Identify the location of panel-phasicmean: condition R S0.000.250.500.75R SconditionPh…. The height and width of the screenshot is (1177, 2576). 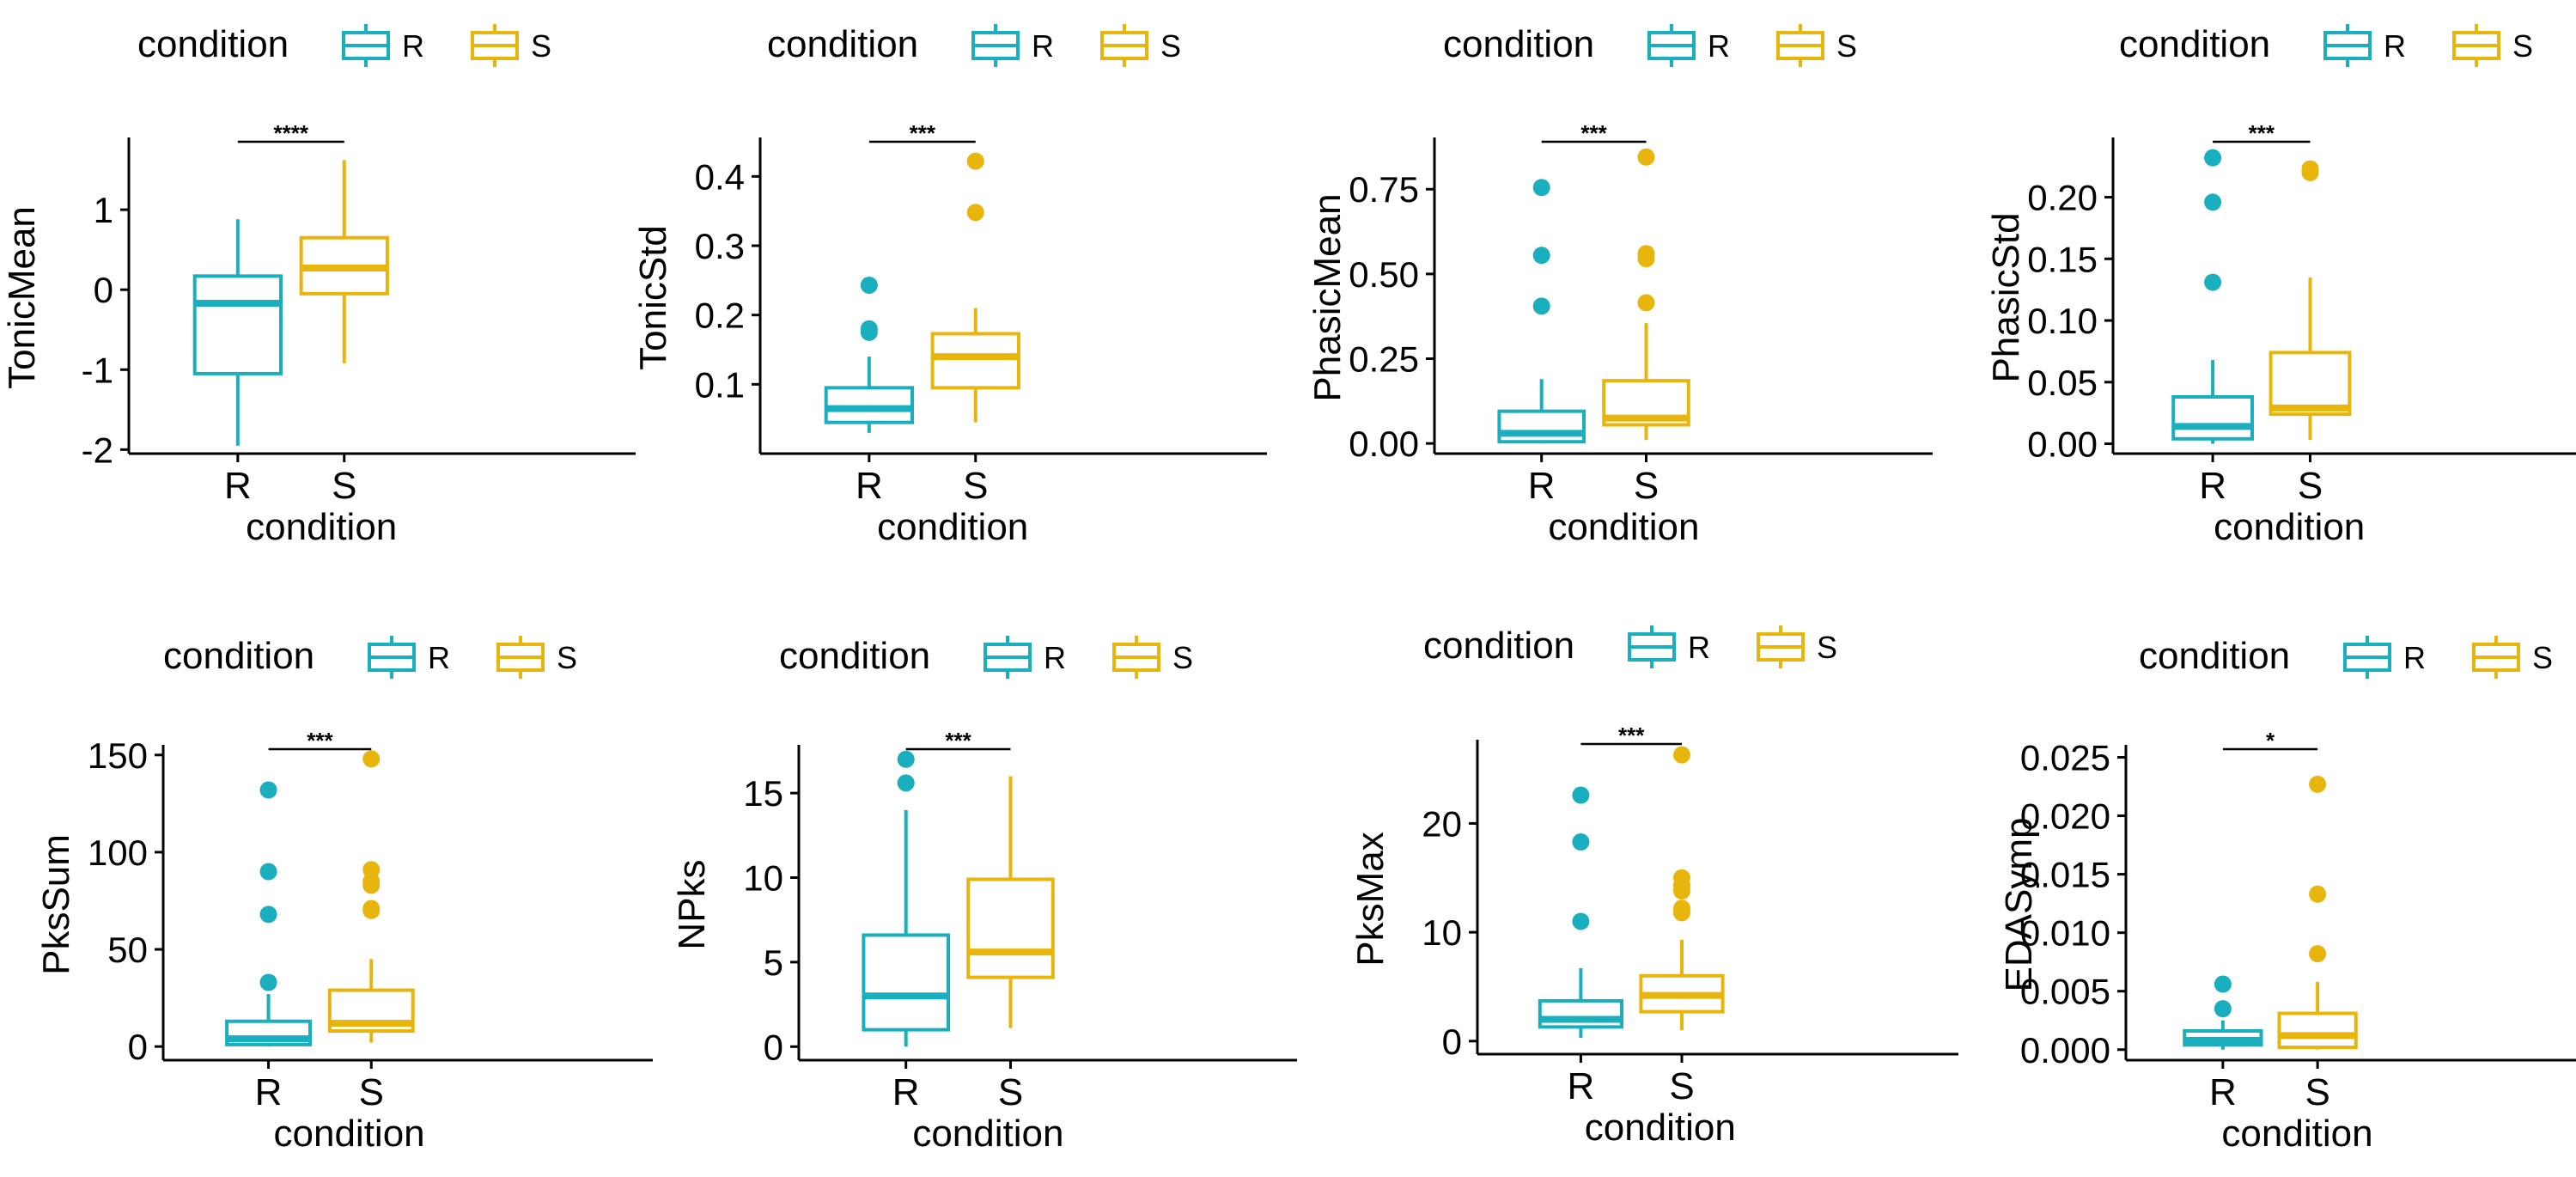
(1619, 286).